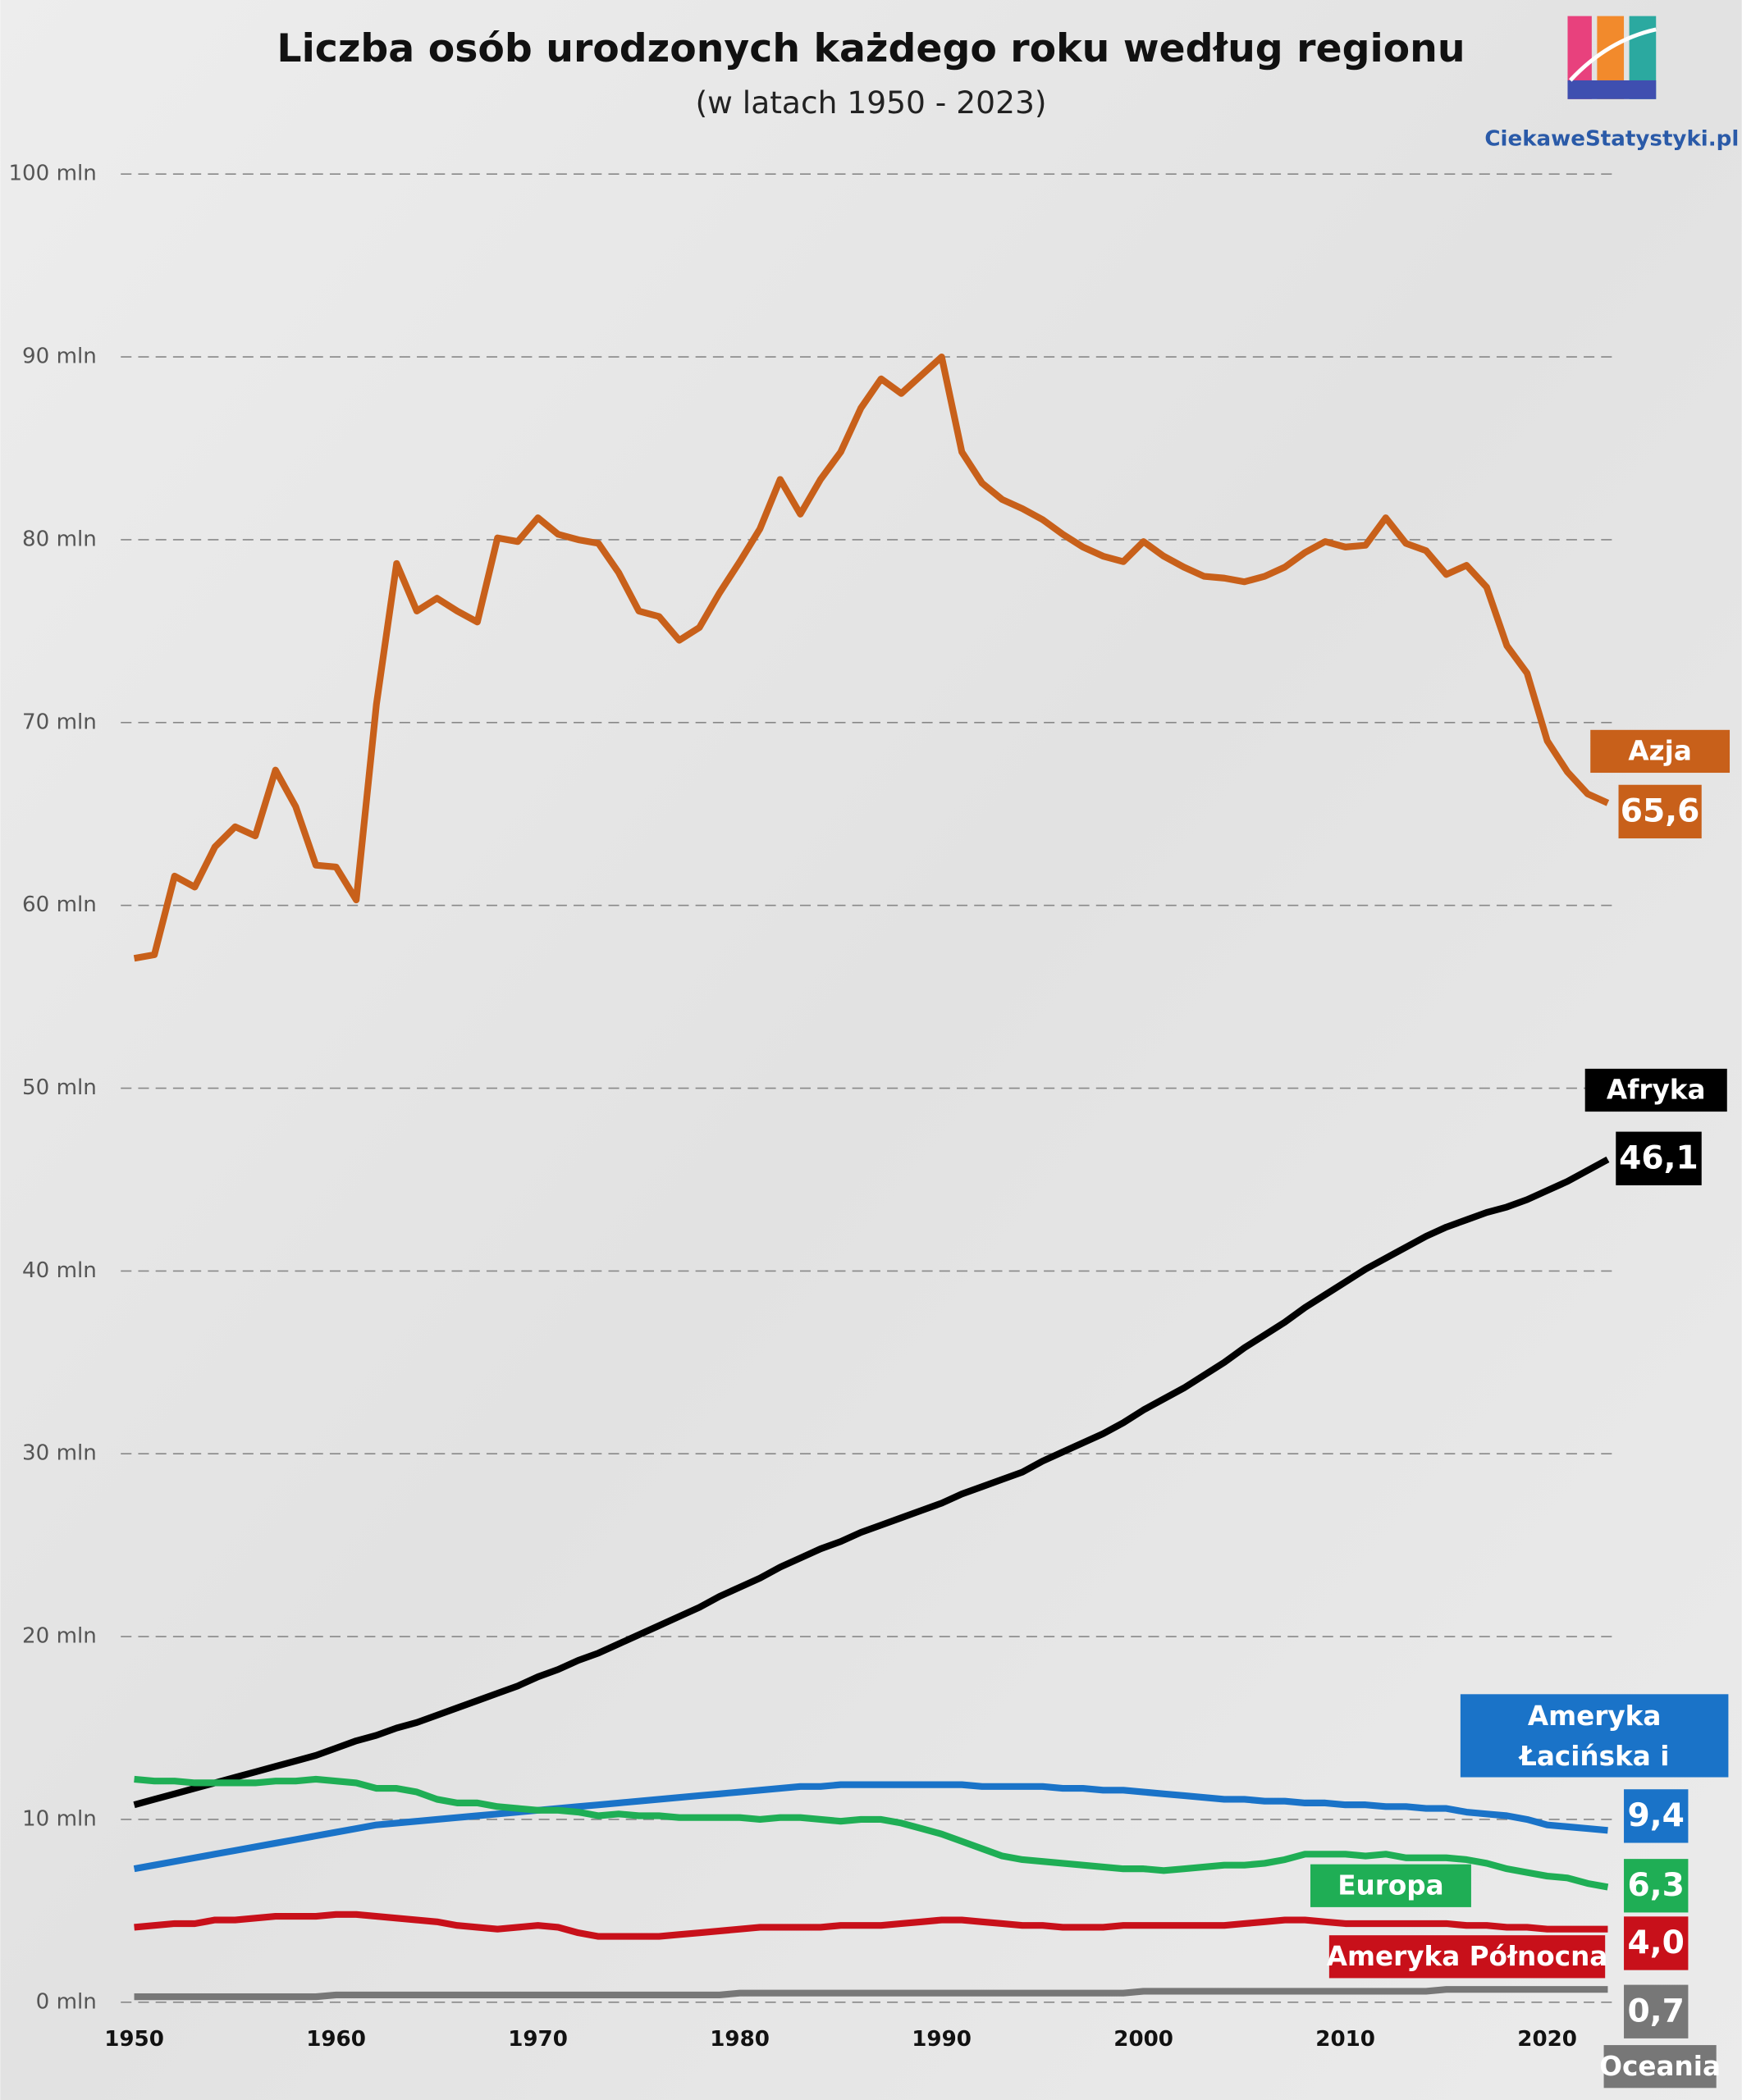 This screenshot has width=1742, height=2100. What do you see at coordinates (538, 2039) in the screenshot?
I see `x-tick-label: 1970` at bounding box center [538, 2039].